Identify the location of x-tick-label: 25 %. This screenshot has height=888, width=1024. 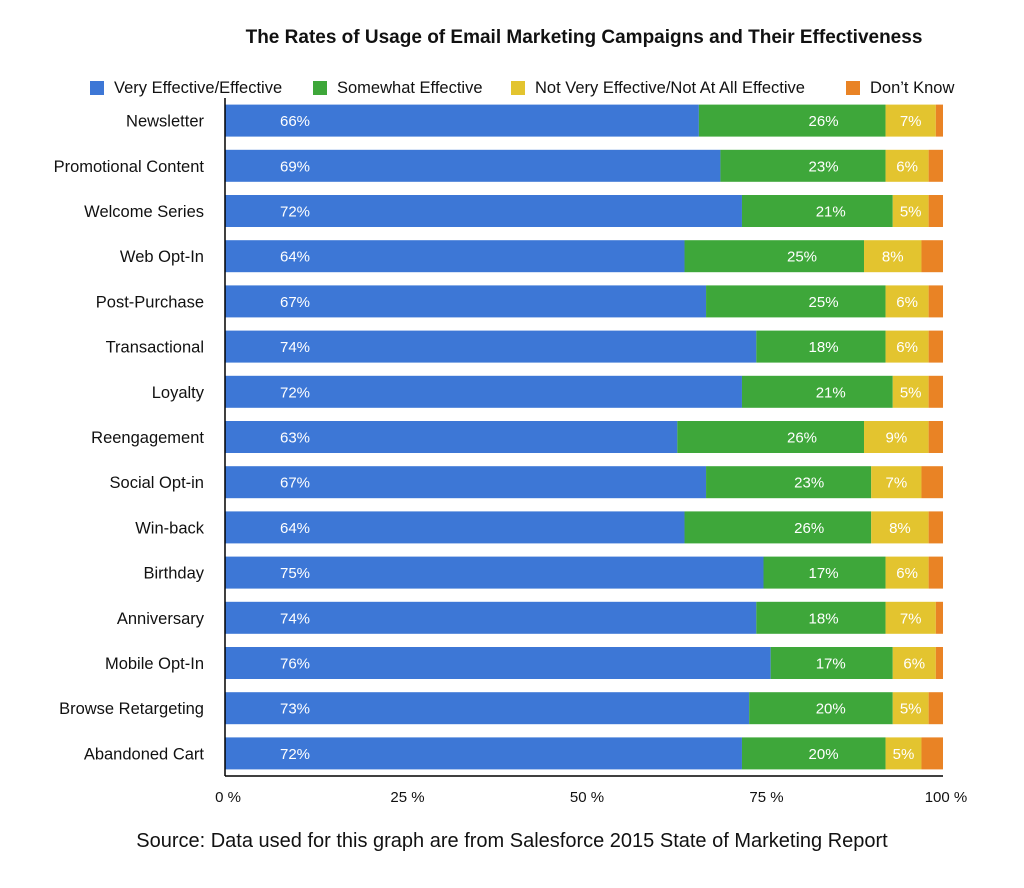
(407, 797).